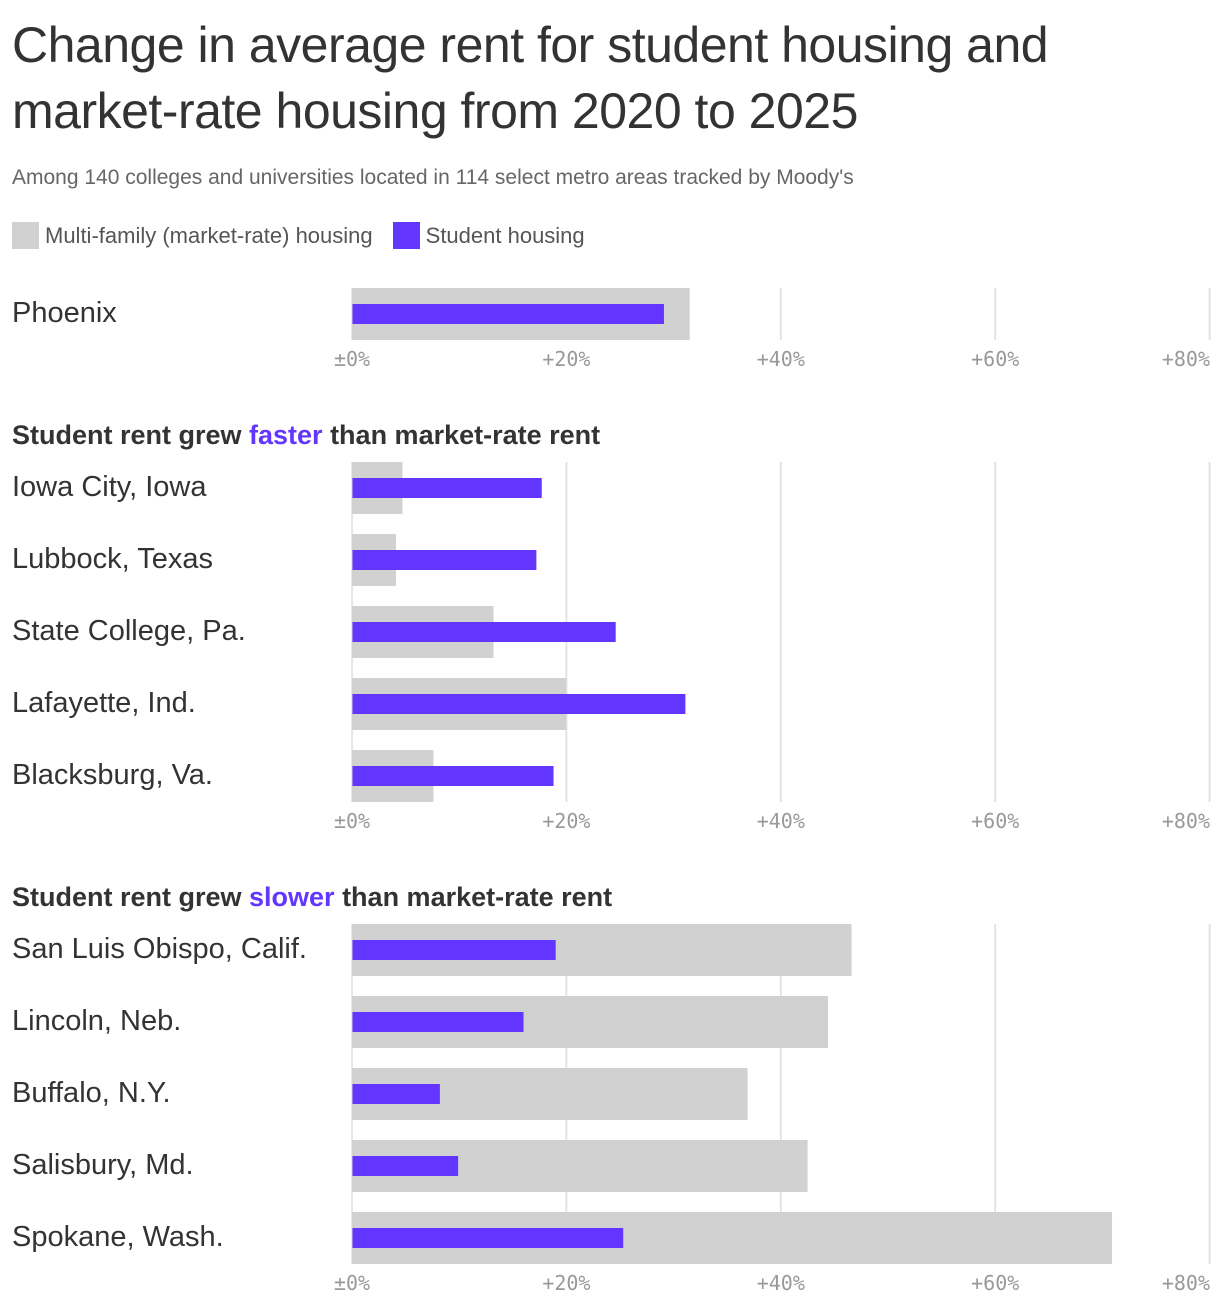  I want to click on legend-swatch-student, so click(406, 235).